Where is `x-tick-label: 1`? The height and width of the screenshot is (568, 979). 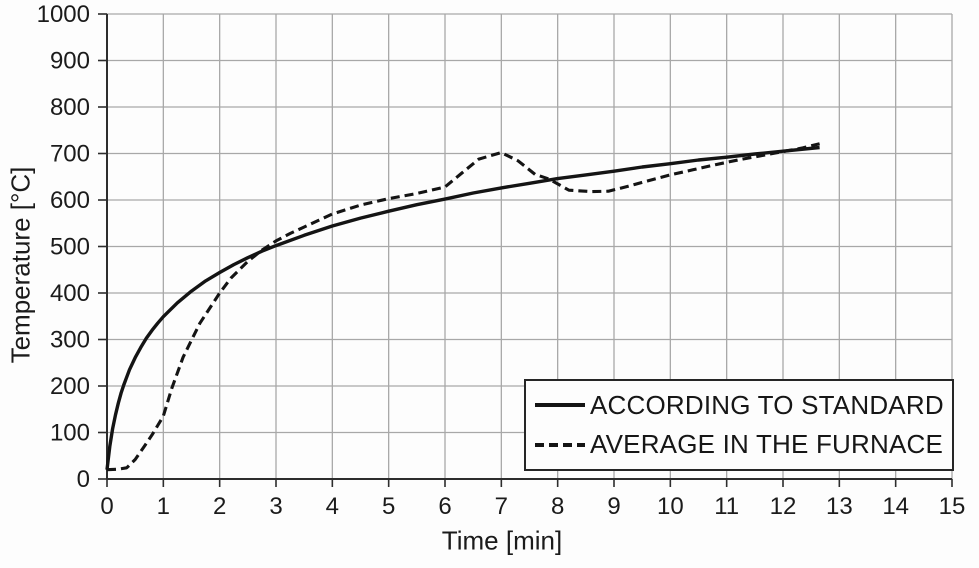 x-tick-label: 1 is located at coordinates (163, 506).